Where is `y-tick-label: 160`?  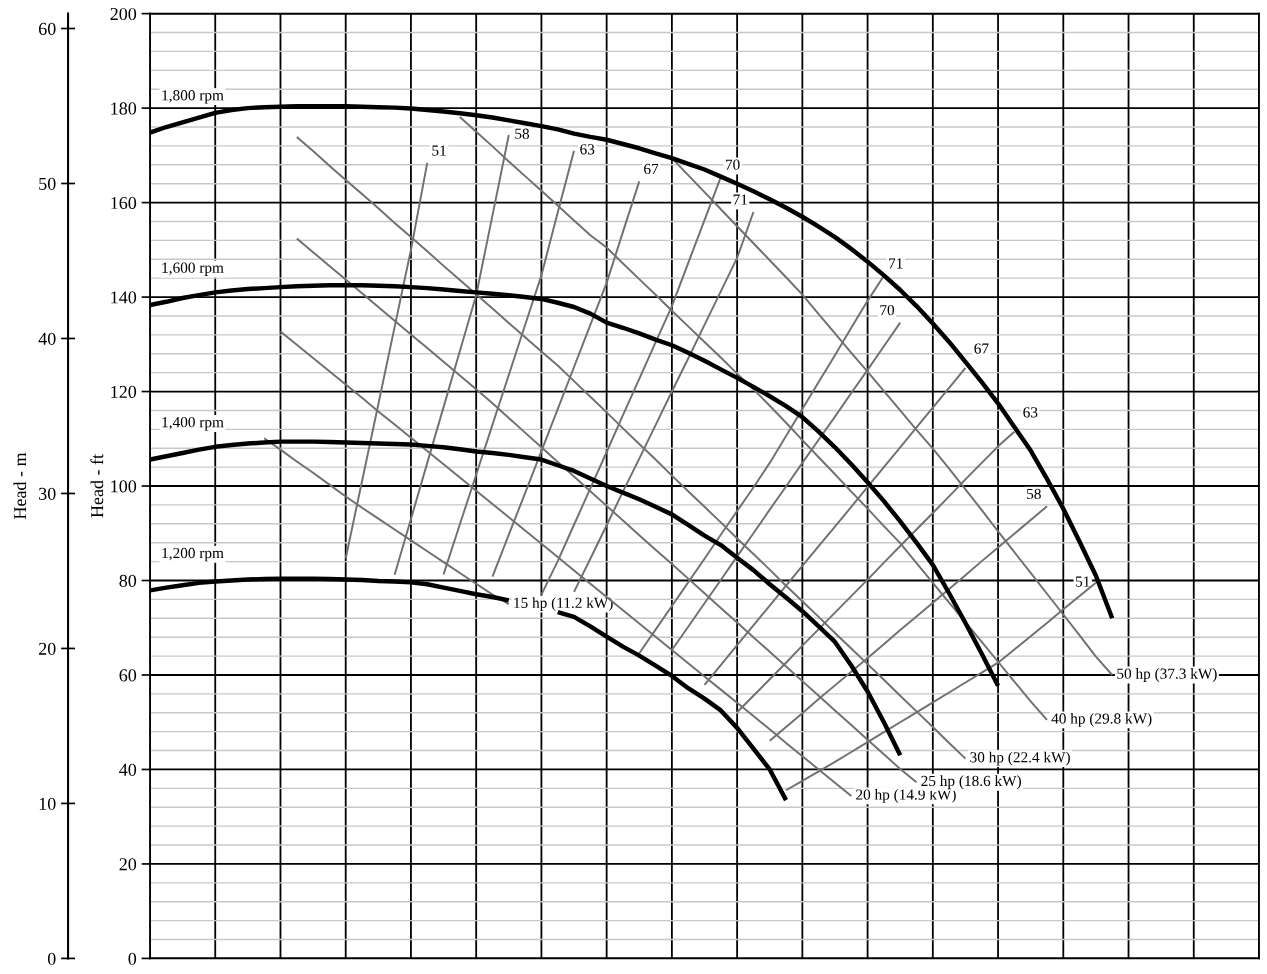 y-tick-label: 160 is located at coordinates (124, 203).